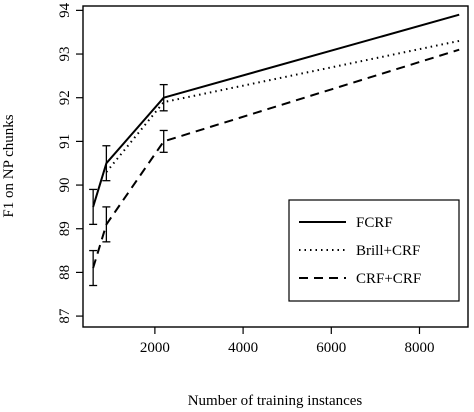 The image size is (474, 412). Describe the element at coordinates (155, 348) in the screenshot. I see `x-tick-label-2000: 2000` at that location.